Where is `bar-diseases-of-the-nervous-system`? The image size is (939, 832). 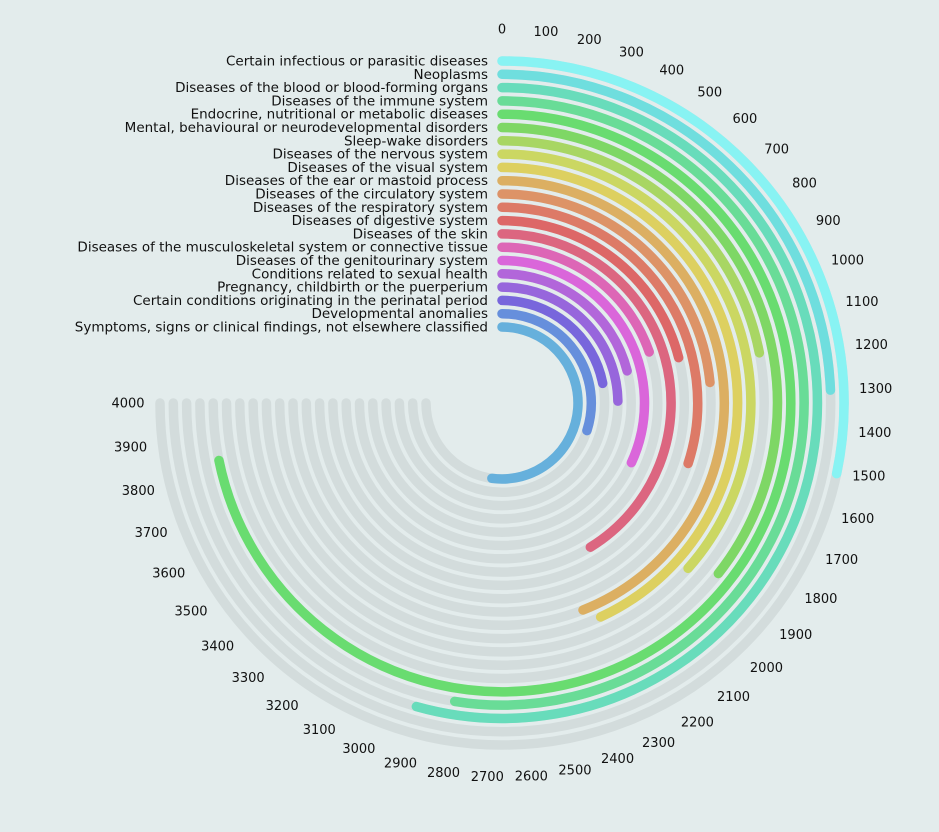
bar-diseases-of-the-nervous-system is located at coordinates (626, 361).